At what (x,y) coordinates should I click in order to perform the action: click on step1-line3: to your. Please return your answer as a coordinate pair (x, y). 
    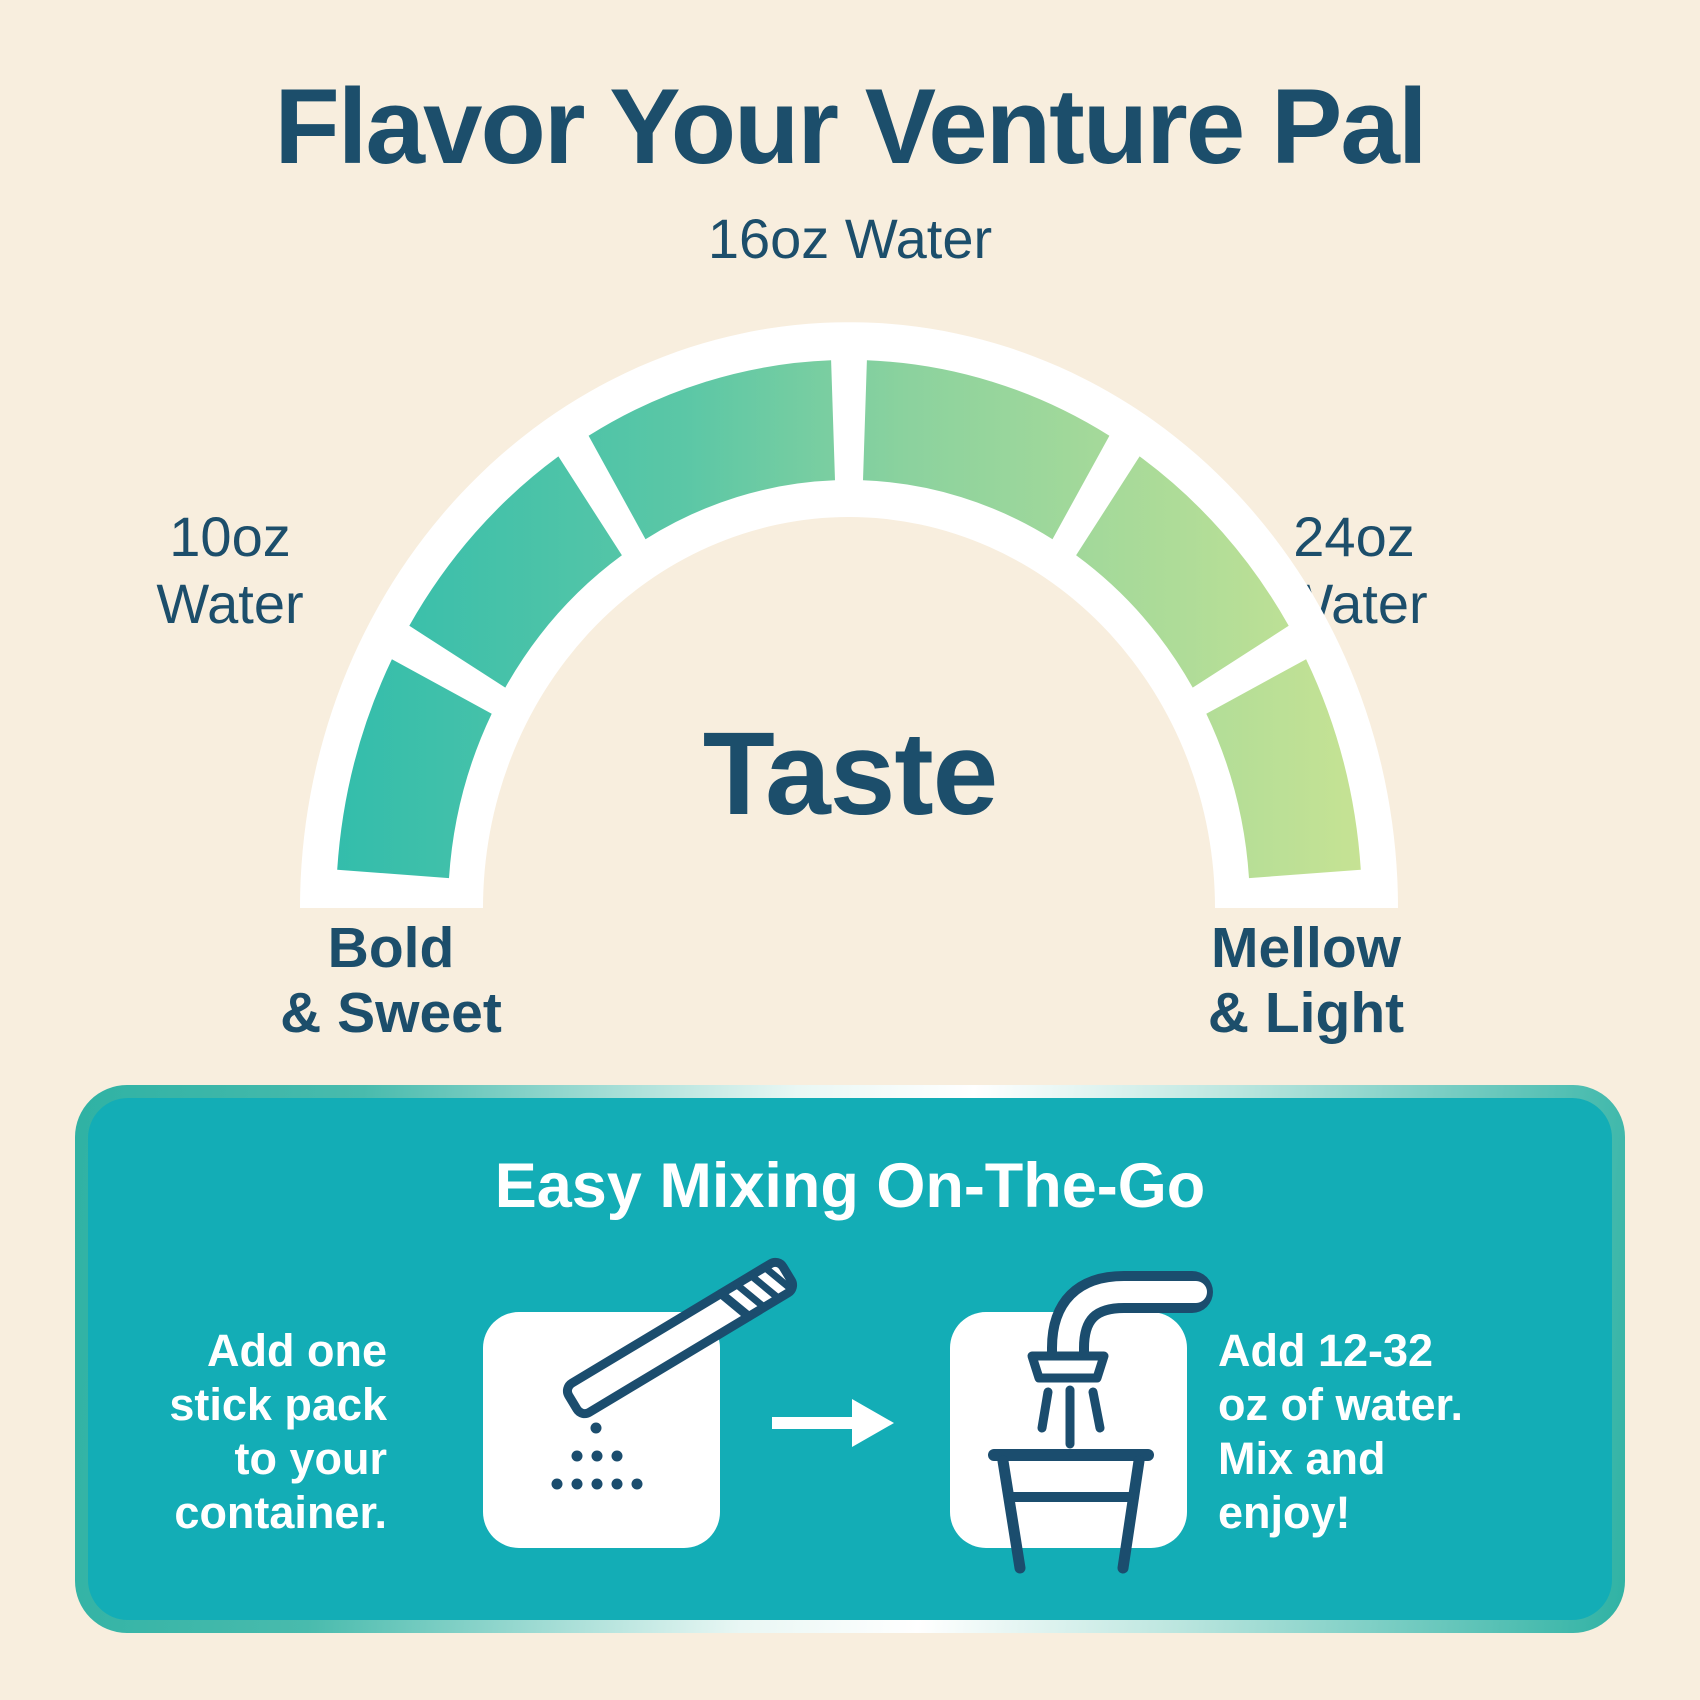
    Looking at the image, I should click on (311, 1458).